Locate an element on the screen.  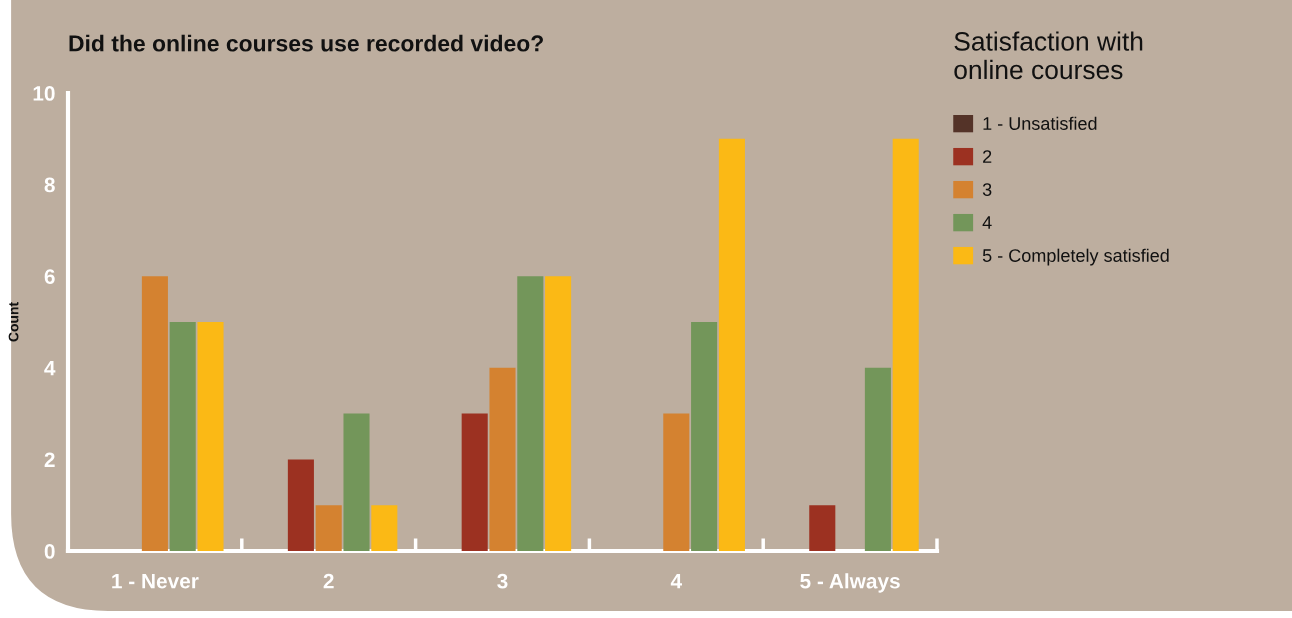
x-tick-label: 1 - Never is located at coordinates (155, 581).